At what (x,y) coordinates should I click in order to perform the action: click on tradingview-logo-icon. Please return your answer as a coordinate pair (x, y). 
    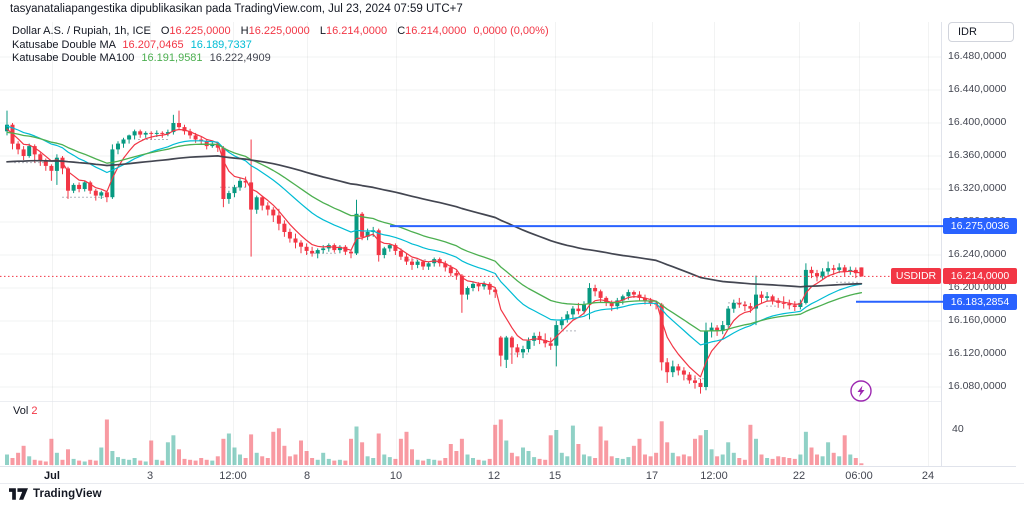
    Looking at the image, I should click on (18, 494).